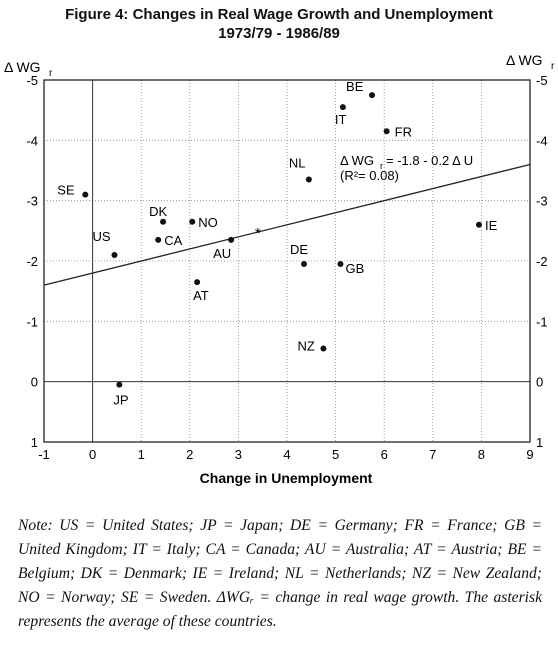  Describe the element at coordinates (101, 236) in the screenshot. I see `point-label-us: US` at that location.